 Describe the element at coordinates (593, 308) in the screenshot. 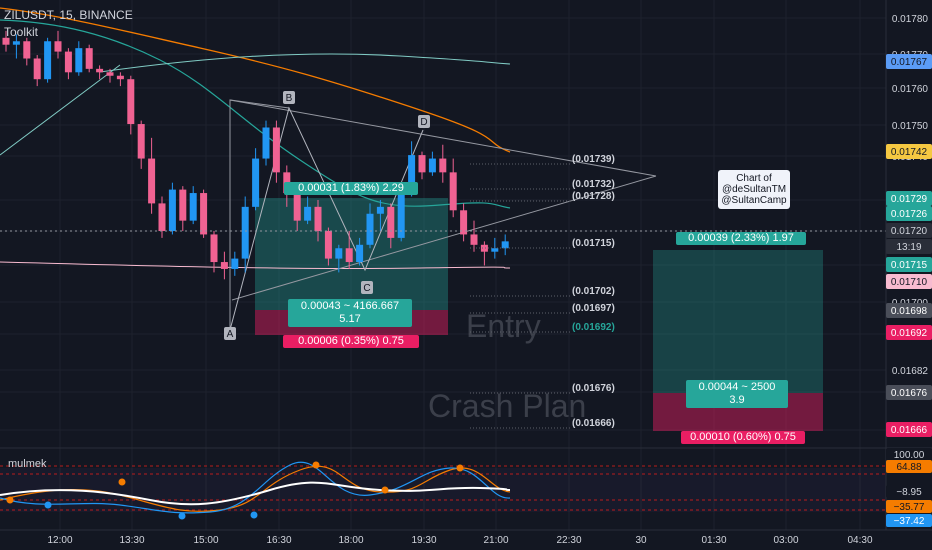

I see `level-label: (0.01697)` at that location.